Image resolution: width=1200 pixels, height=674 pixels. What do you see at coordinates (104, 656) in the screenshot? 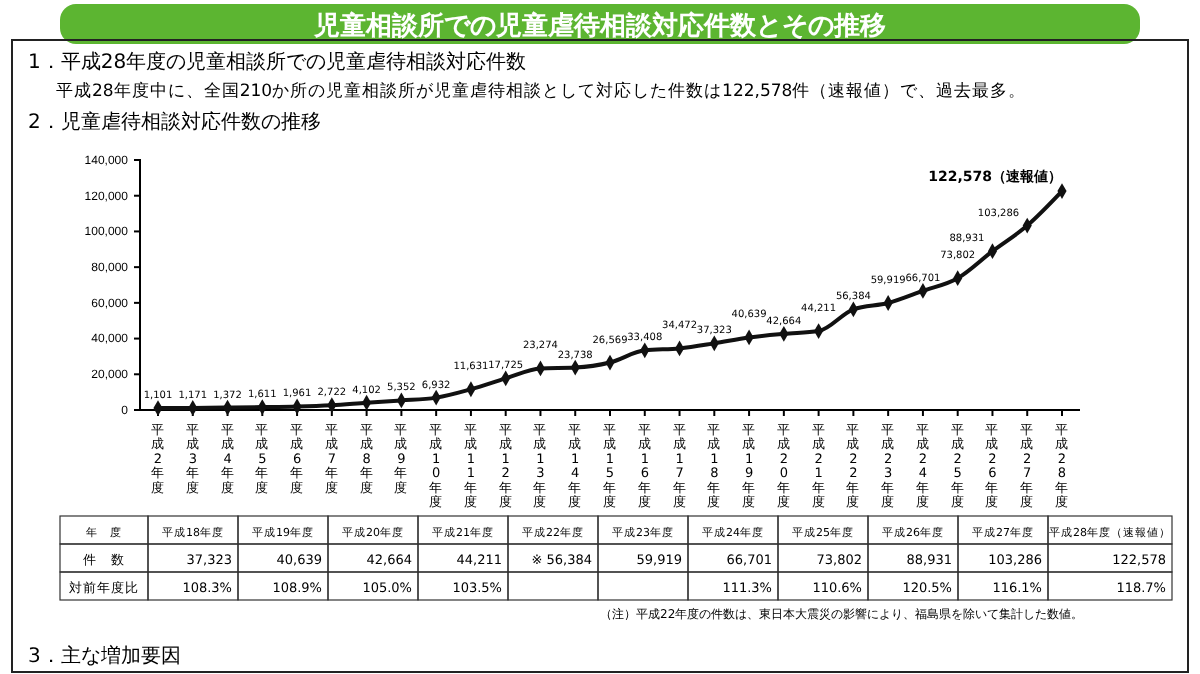
I see `text: 3．主な増加要因` at bounding box center [104, 656].